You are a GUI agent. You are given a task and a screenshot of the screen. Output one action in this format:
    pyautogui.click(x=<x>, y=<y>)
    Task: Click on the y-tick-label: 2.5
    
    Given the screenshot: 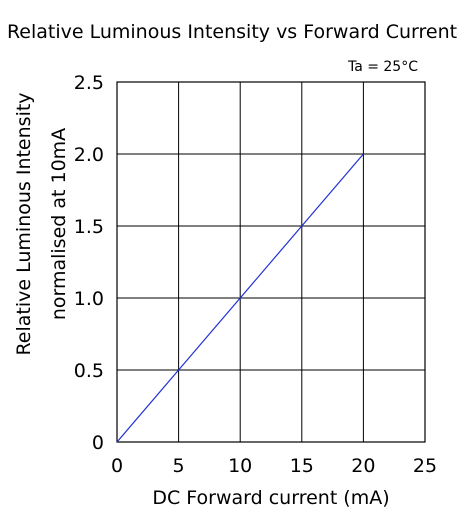 What is the action you would take?
    pyautogui.click(x=89, y=83)
    